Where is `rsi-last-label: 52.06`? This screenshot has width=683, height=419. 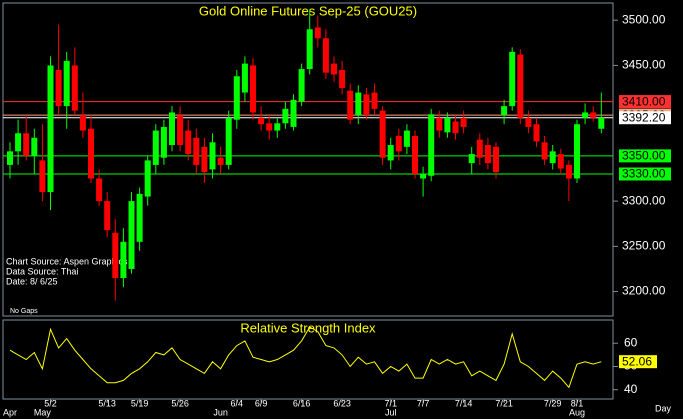 rsi-last-label: 52.06 is located at coordinates (637, 361).